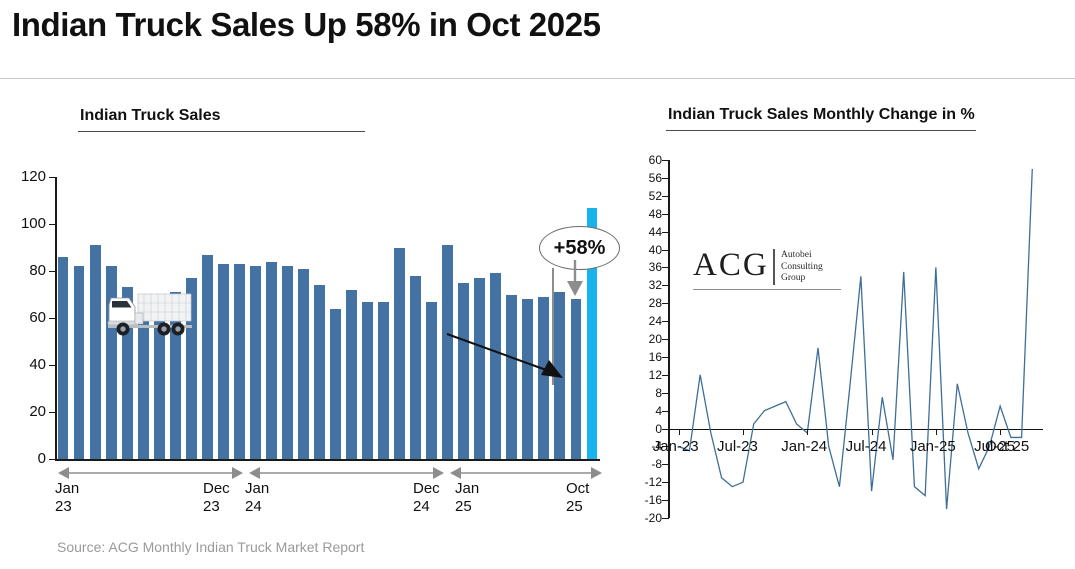 This screenshot has width=1075, height=569. Describe the element at coordinates (653, 500) in the screenshot. I see `line-y-tick-label: -16` at that location.